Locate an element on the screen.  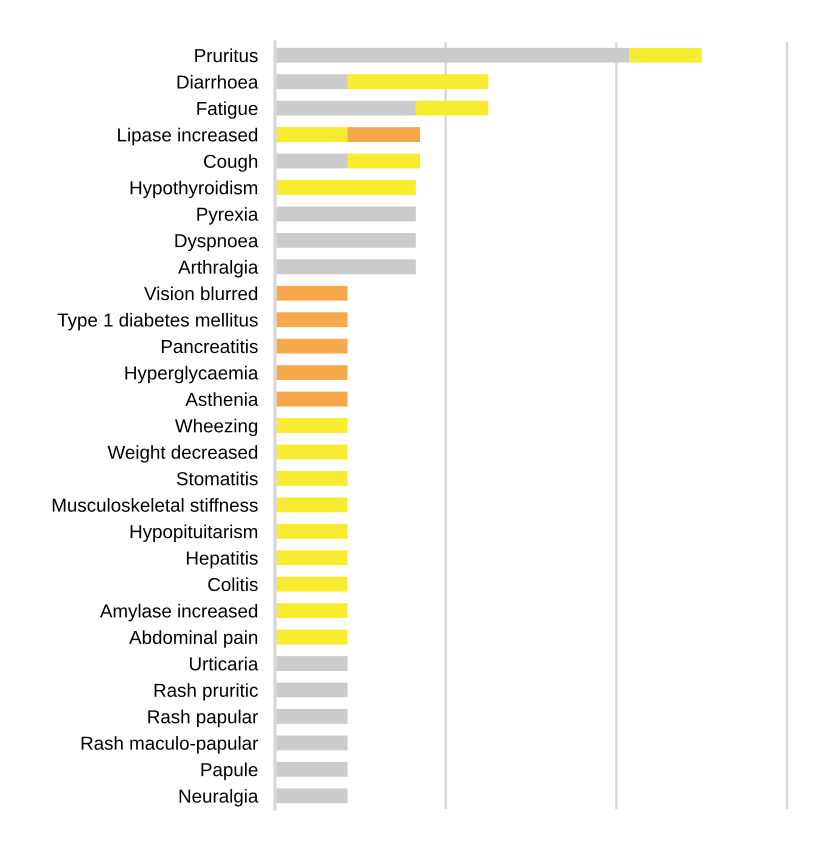
y-tick-label: Pancreatitis is located at coordinates (210, 346).